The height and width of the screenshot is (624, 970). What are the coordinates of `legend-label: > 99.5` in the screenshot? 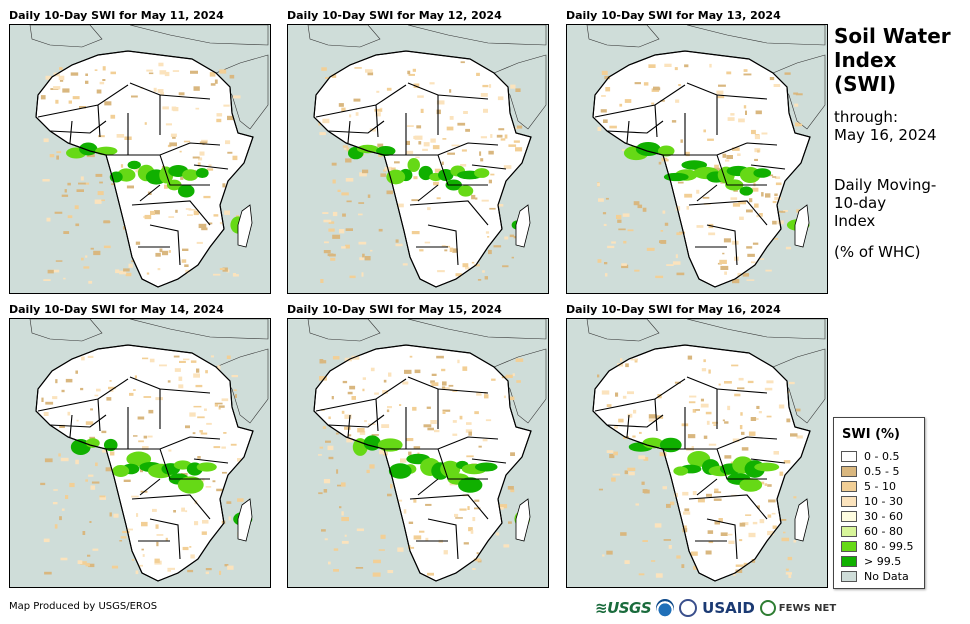 It's located at (883, 561).